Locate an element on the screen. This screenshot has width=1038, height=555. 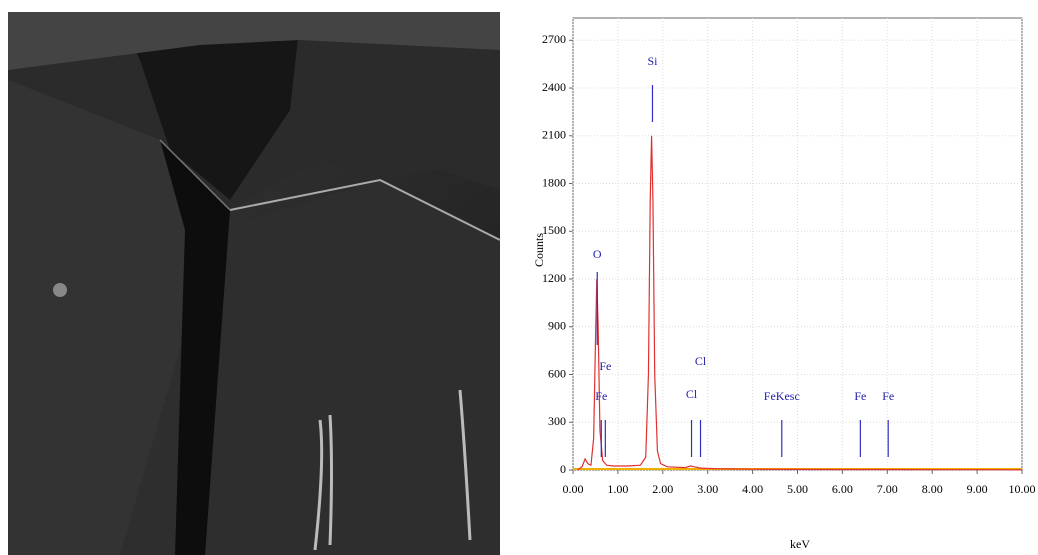
x-tick-label: 4.00 is located at coordinates (752, 489).